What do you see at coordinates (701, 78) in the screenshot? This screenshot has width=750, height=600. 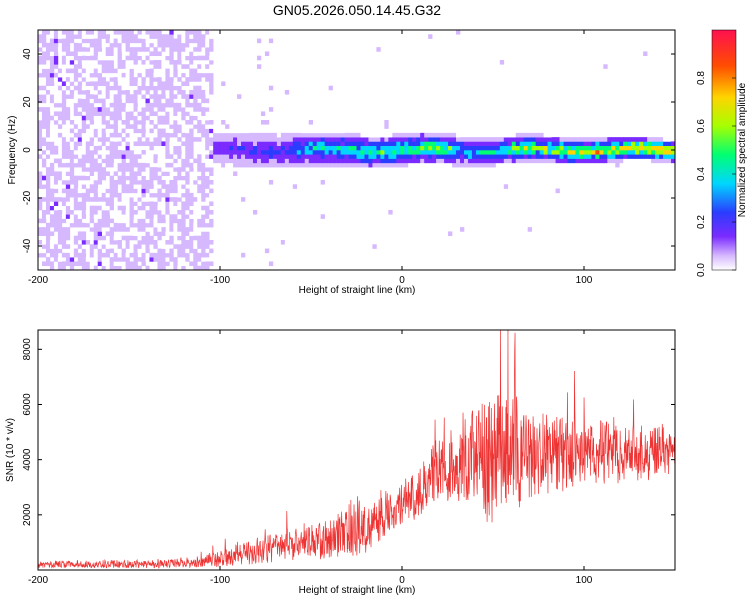 I see `colorbar-tick-label: 0.8` at bounding box center [701, 78].